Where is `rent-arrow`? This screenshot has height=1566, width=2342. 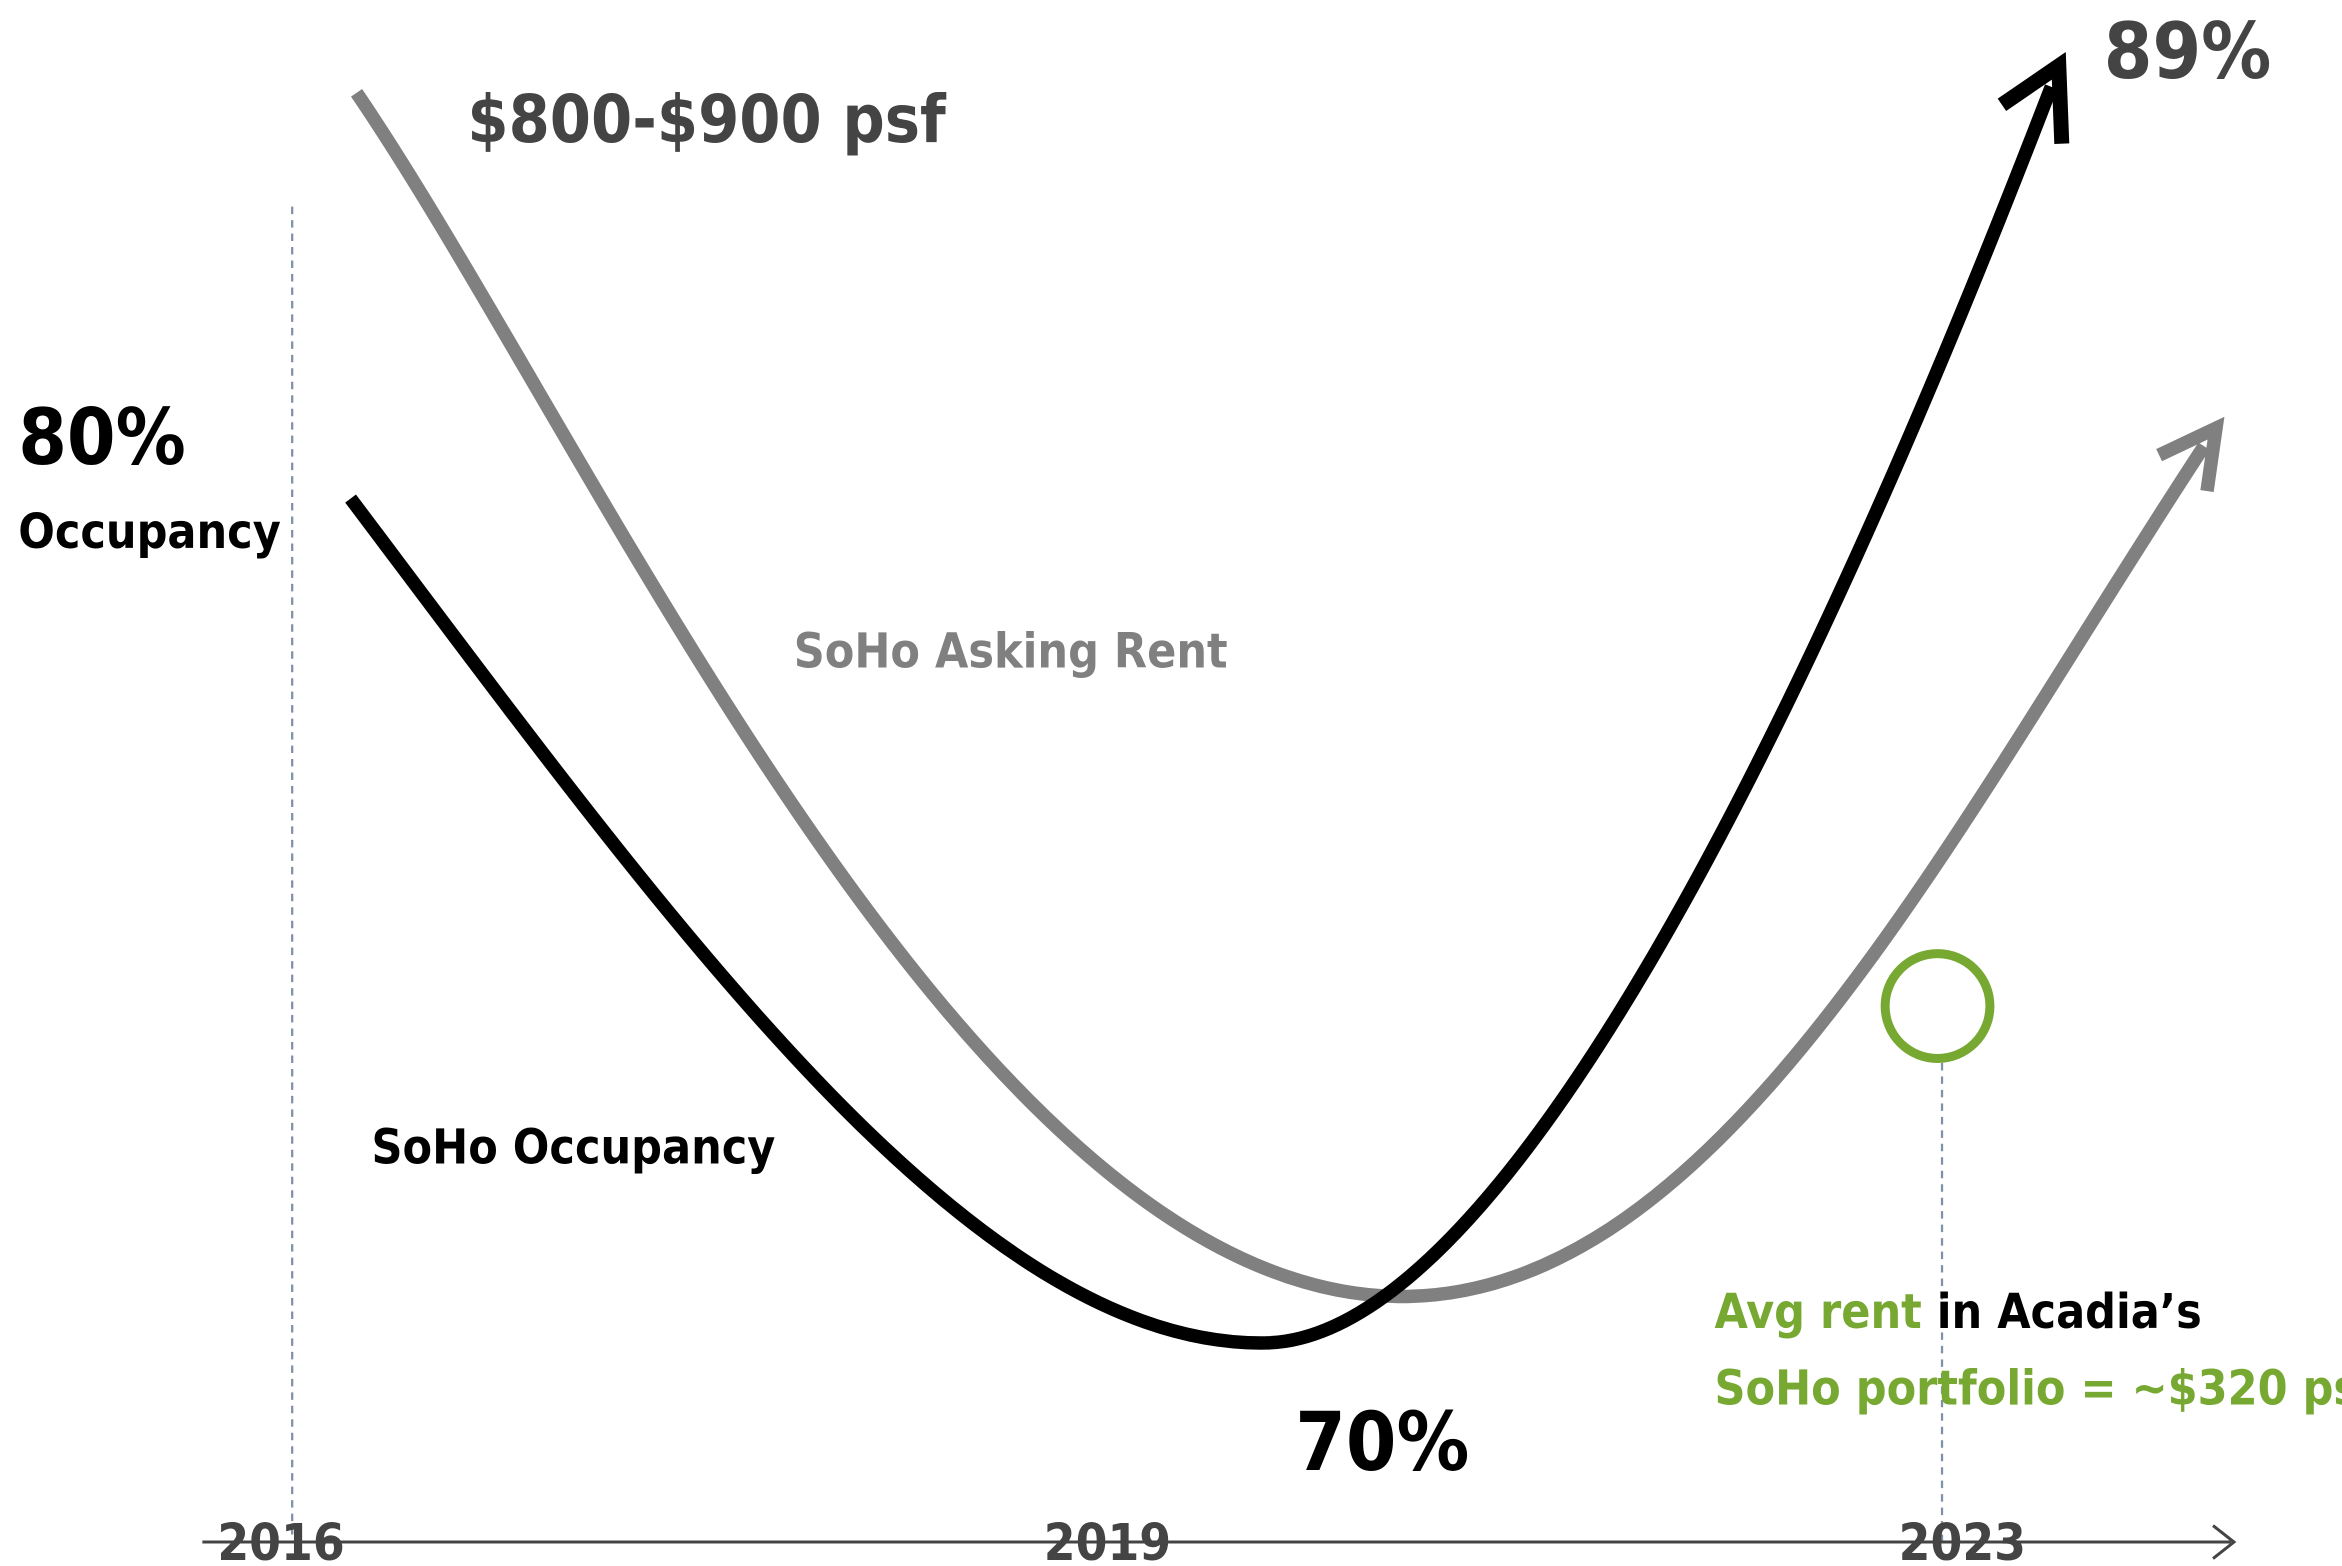
rent-arrow is located at coordinates (2190, 454).